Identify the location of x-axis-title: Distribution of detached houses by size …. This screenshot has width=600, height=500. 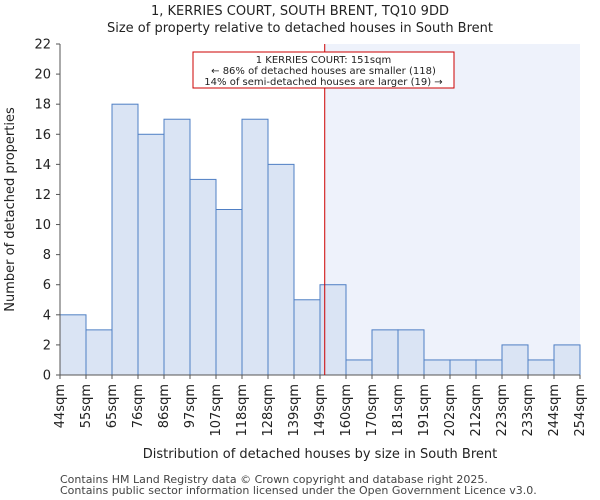
(320, 454).